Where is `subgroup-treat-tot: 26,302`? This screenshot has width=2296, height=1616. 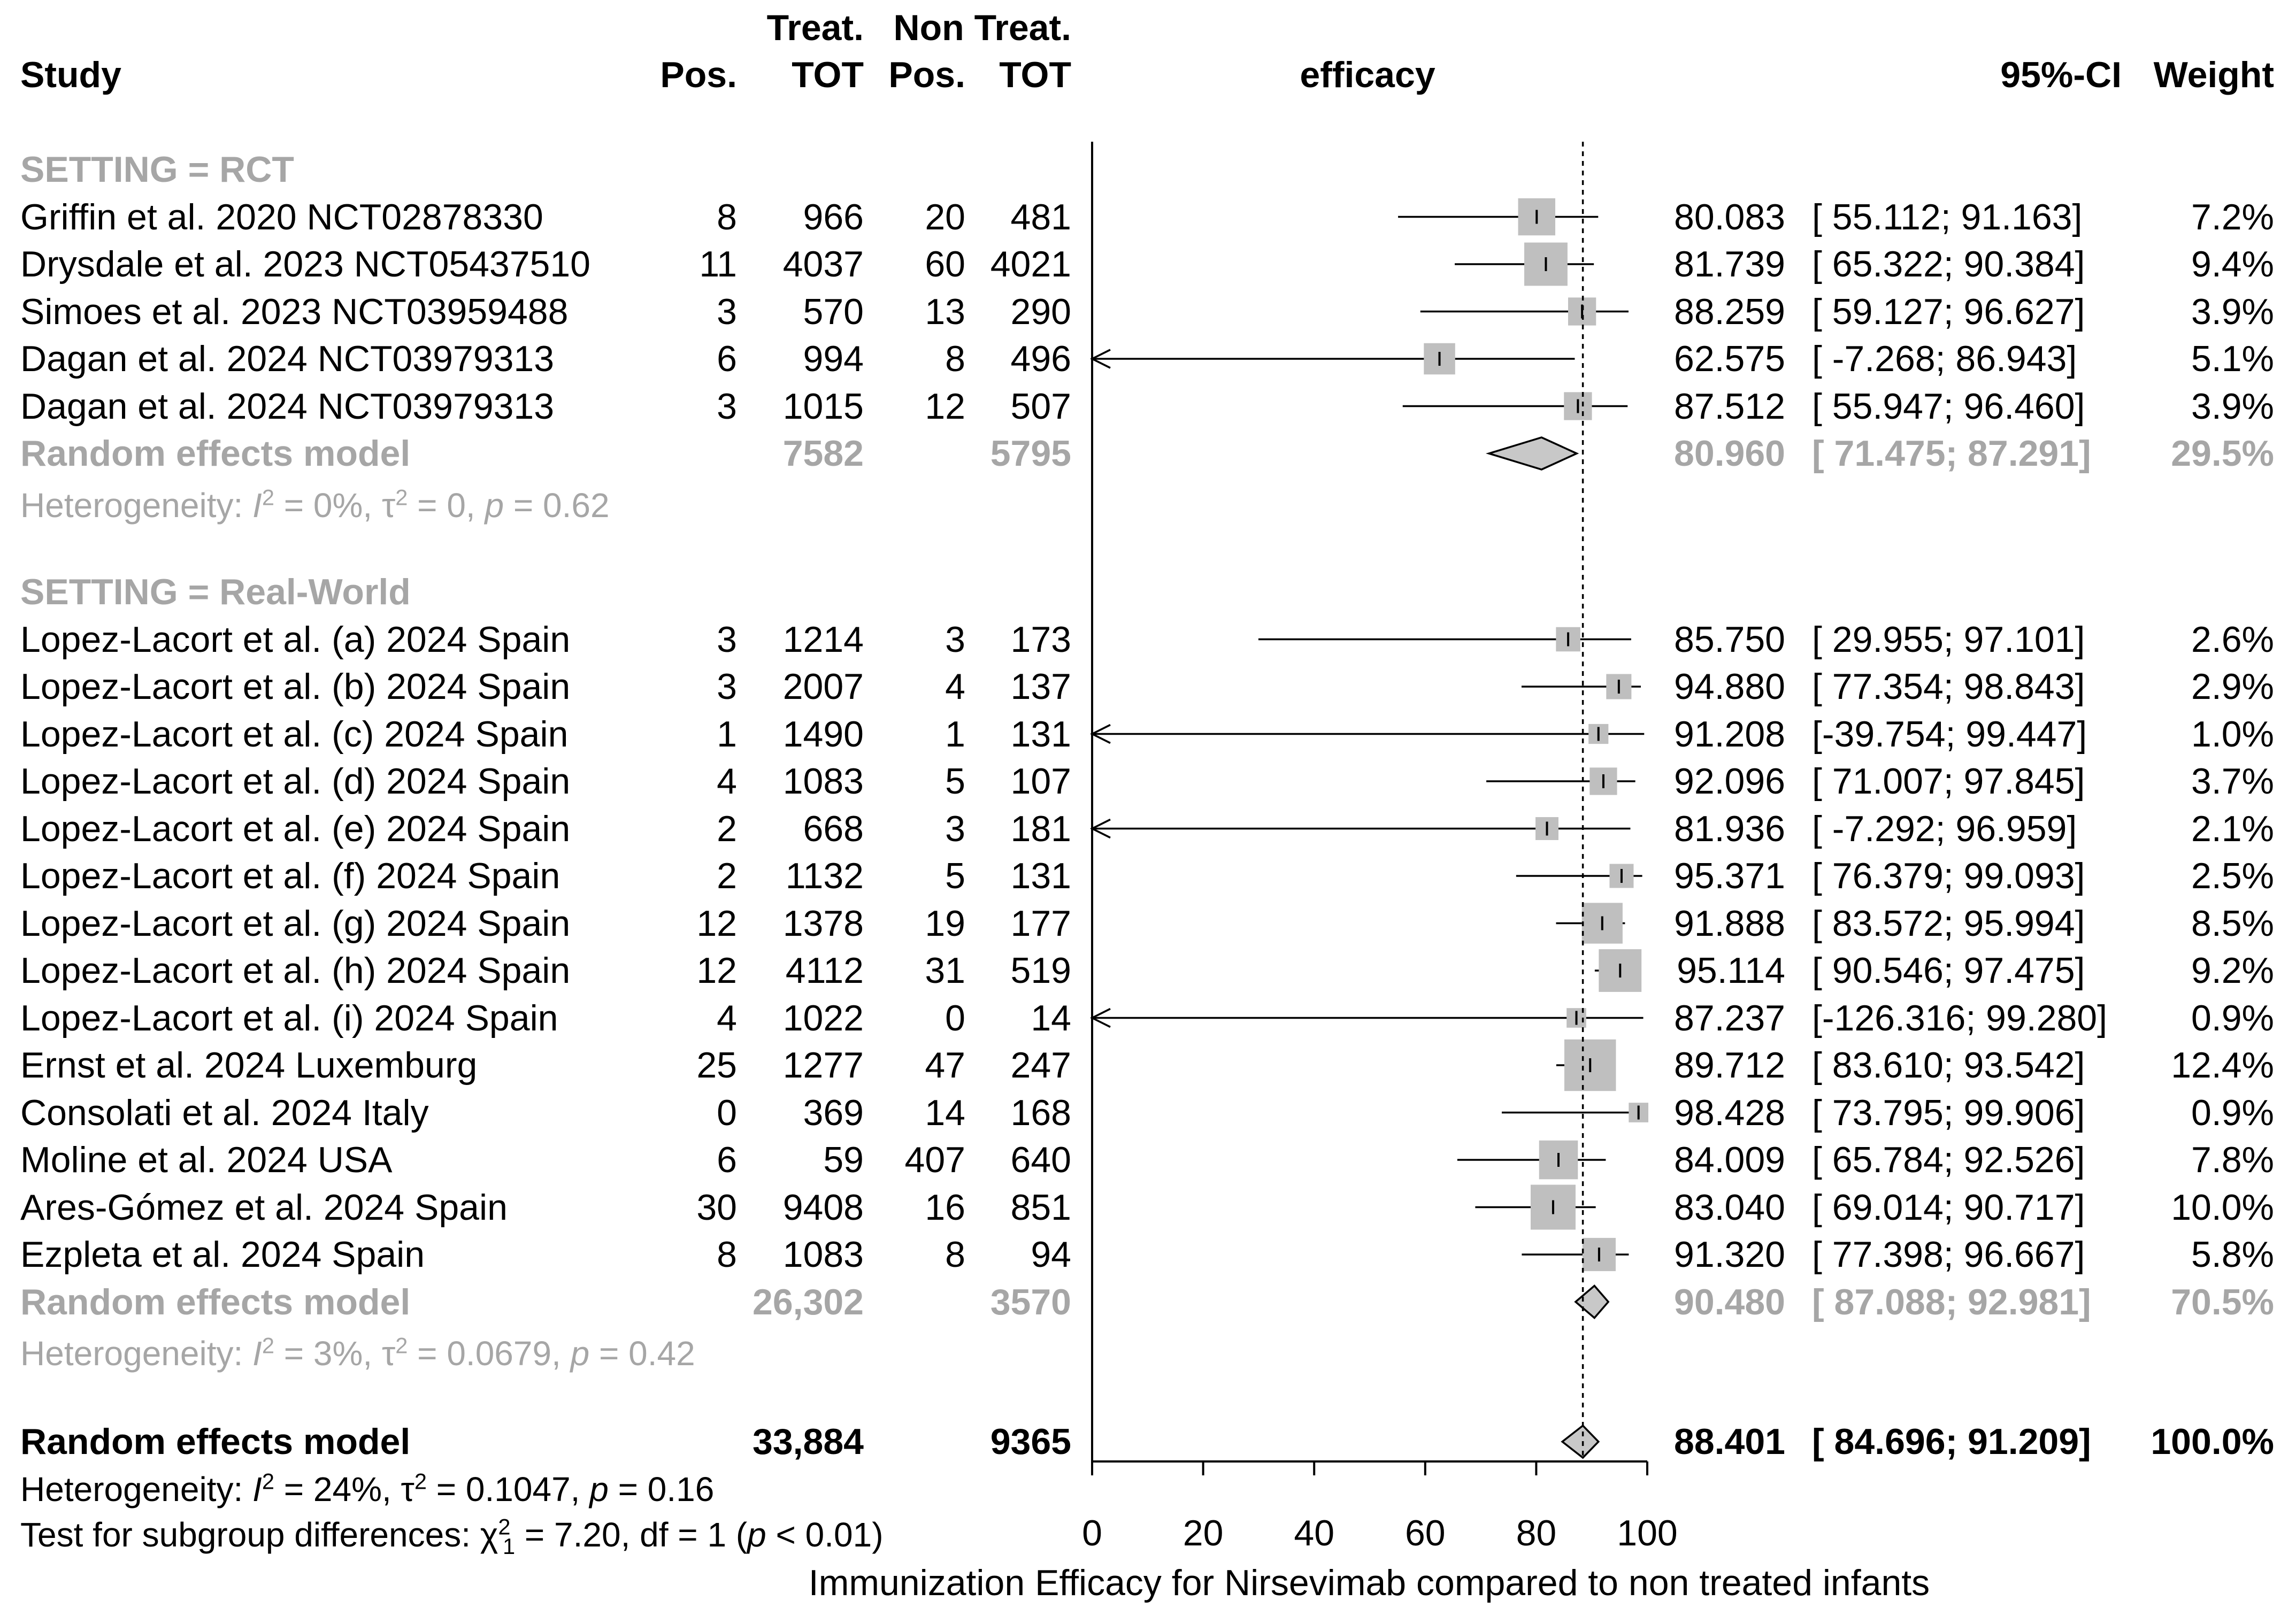 subgroup-treat-tot: 26,302 is located at coordinates (808, 1301).